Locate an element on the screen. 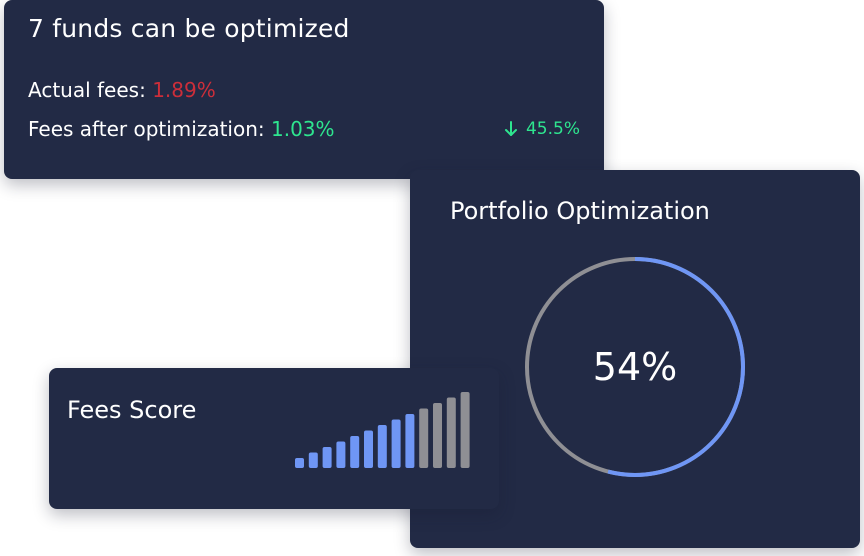  progress-ring-fill is located at coordinates (635, 367).